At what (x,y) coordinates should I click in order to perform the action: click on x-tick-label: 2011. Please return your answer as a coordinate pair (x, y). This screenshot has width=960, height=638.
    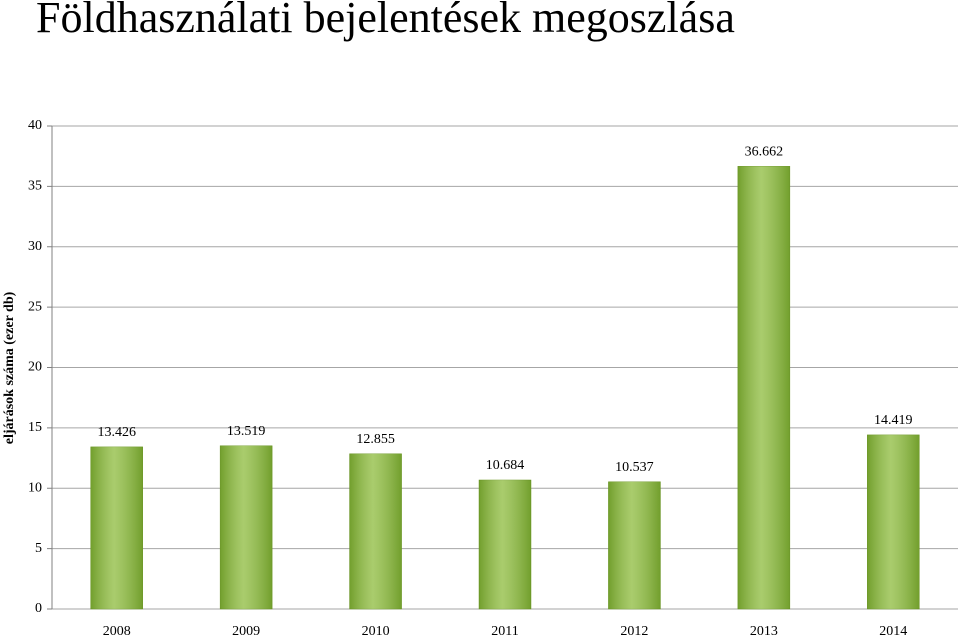
    Looking at the image, I should click on (504, 631).